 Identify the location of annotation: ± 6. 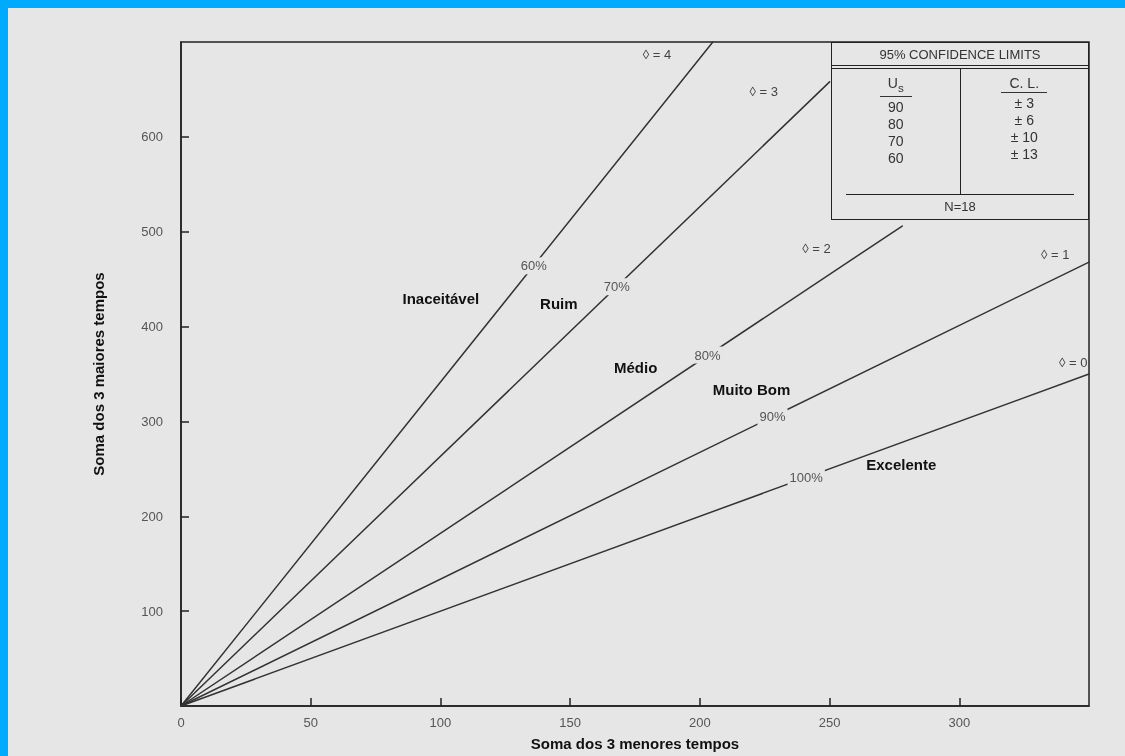
(1024, 120).